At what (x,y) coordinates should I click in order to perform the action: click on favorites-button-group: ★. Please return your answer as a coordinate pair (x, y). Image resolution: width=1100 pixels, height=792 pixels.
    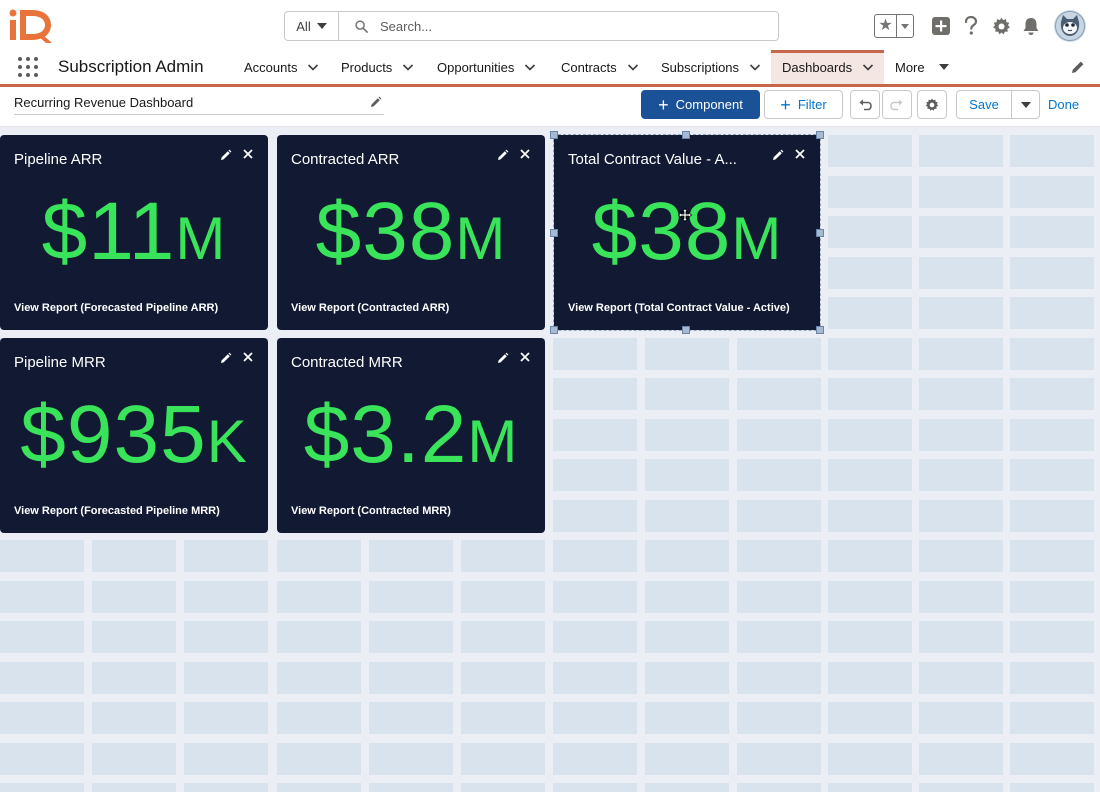
    Looking at the image, I should click on (894, 26).